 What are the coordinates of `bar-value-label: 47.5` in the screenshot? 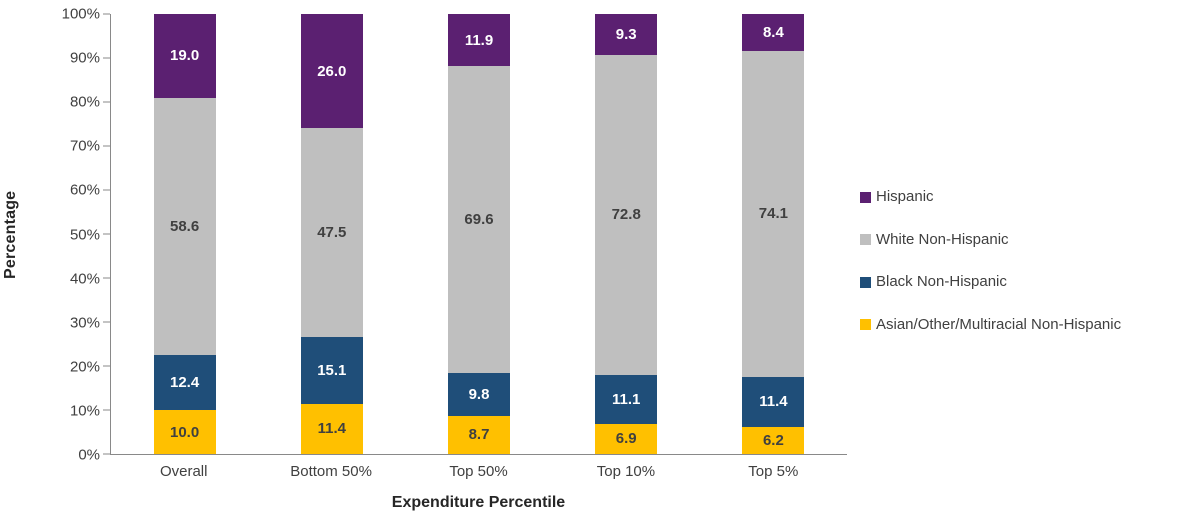 It's located at (332, 233).